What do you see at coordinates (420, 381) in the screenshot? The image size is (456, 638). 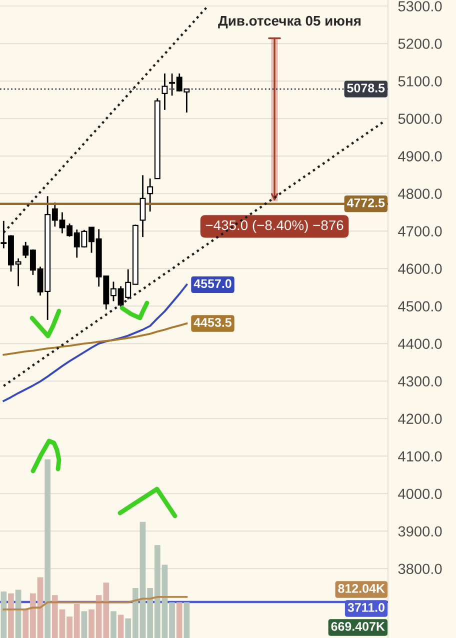 I see `y-tick-label: 4300.0` at bounding box center [420, 381].